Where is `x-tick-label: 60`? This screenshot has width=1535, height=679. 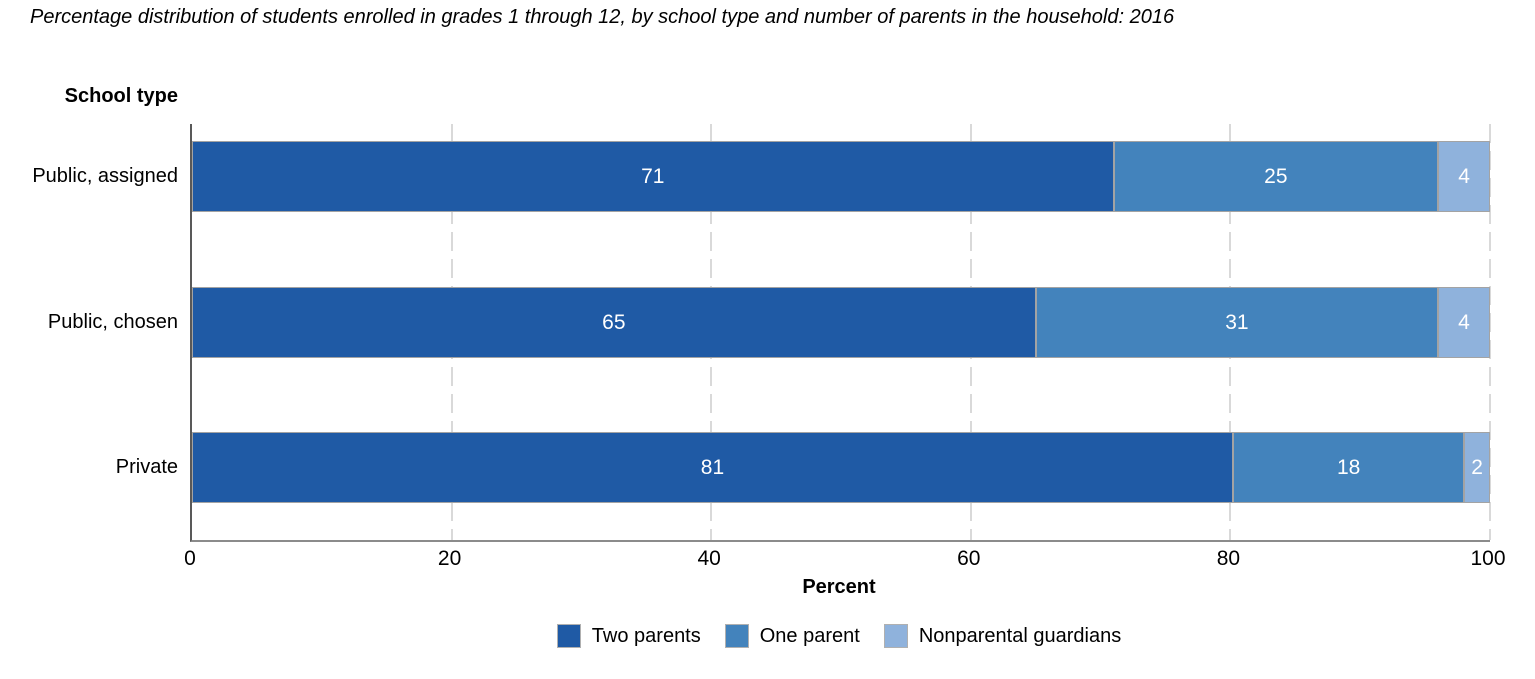
x-tick-label: 60 is located at coordinates (969, 558).